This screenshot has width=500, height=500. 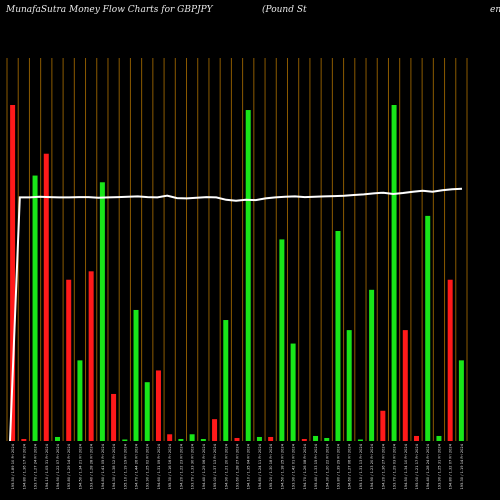 What do you see at coordinates (260, 466) in the screenshot?
I see `x-axis-label: 194.80 / 1.24 11 Fri 2024` at bounding box center [260, 466].